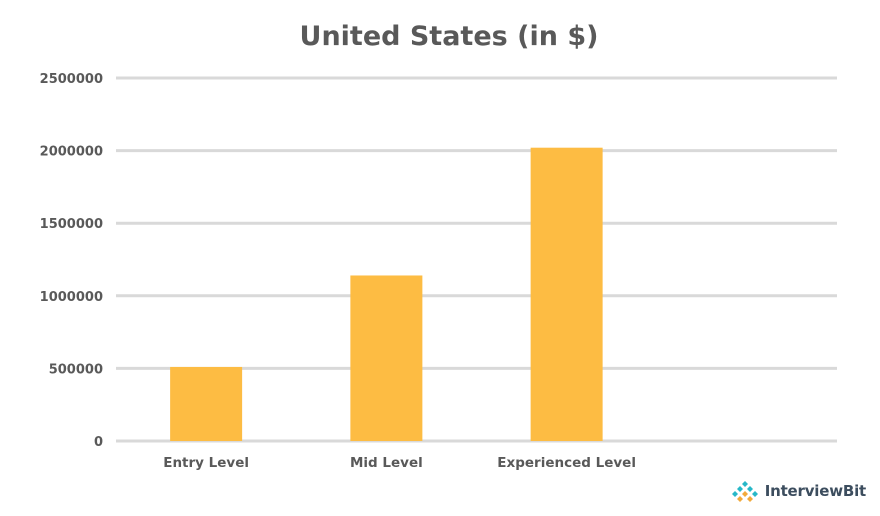 The width and height of the screenshot is (880, 516). What do you see at coordinates (71, 224) in the screenshot?
I see `y-tick-label: 1500000` at bounding box center [71, 224].